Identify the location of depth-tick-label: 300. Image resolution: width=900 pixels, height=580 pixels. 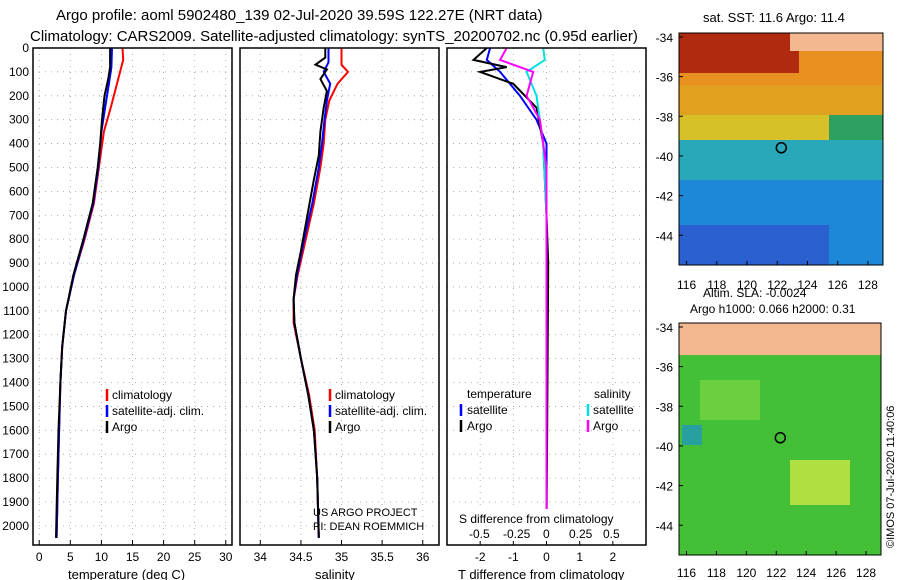
(19, 120).